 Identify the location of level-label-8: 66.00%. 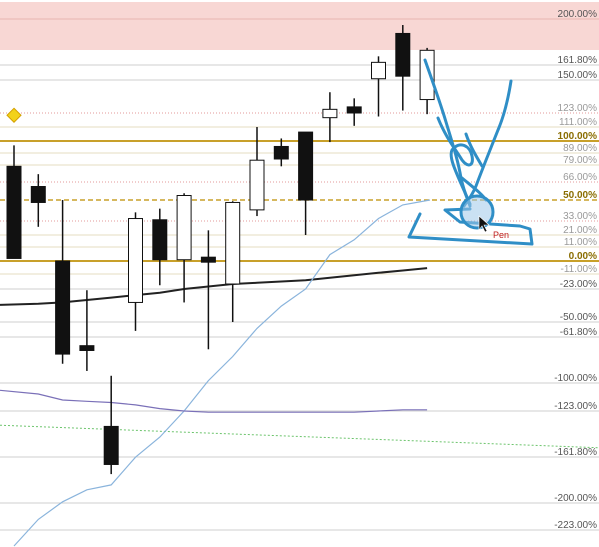
(580, 177).